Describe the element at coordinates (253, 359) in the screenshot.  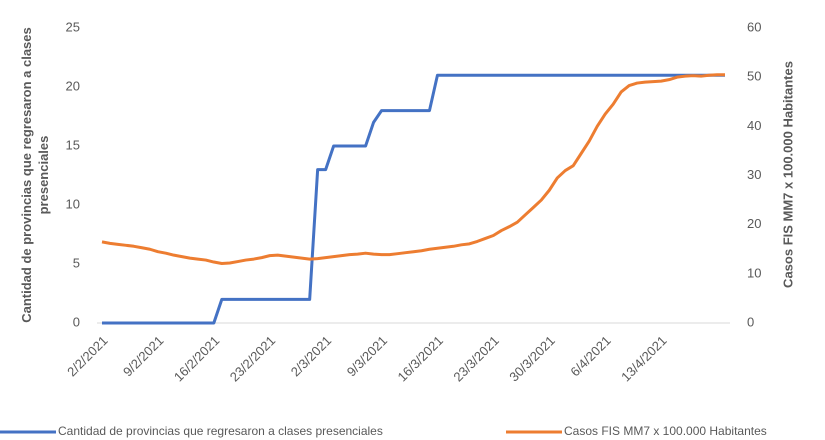
I see `x-tick-label: 23/2/2021` at that location.